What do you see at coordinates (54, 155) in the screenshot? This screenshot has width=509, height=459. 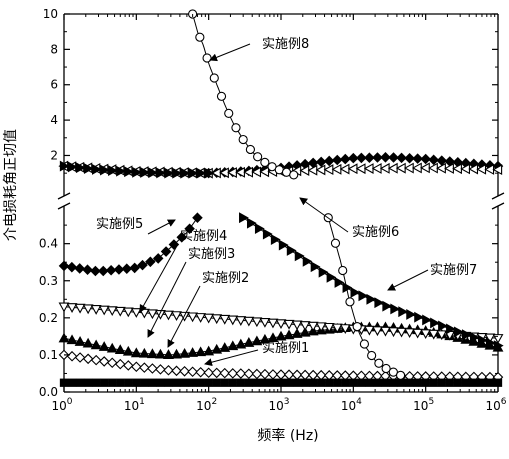 I see `y-tick-label-upper: 2` at bounding box center [54, 155].